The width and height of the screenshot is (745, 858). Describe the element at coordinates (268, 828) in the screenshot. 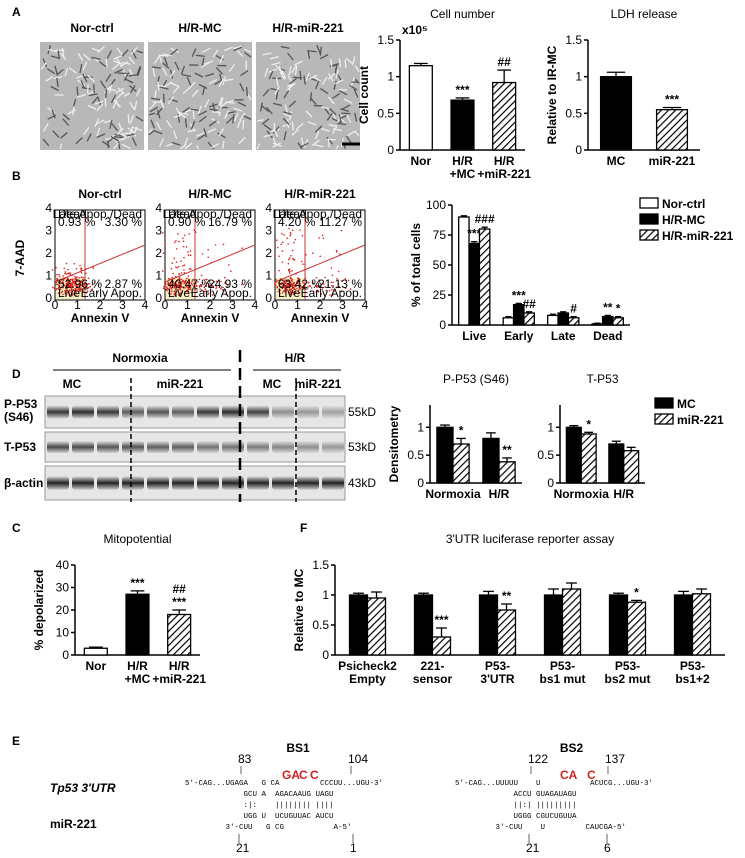

I see `sequence-line: 3'-CUU G CG A-5'` at that location.